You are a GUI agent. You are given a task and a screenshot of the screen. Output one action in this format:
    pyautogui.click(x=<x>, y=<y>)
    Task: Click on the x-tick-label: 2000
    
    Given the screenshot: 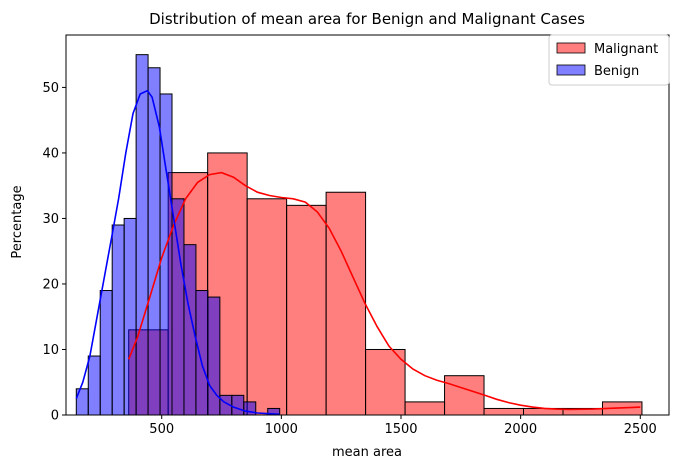 What is the action you would take?
    pyautogui.click(x=520, y=429)
    